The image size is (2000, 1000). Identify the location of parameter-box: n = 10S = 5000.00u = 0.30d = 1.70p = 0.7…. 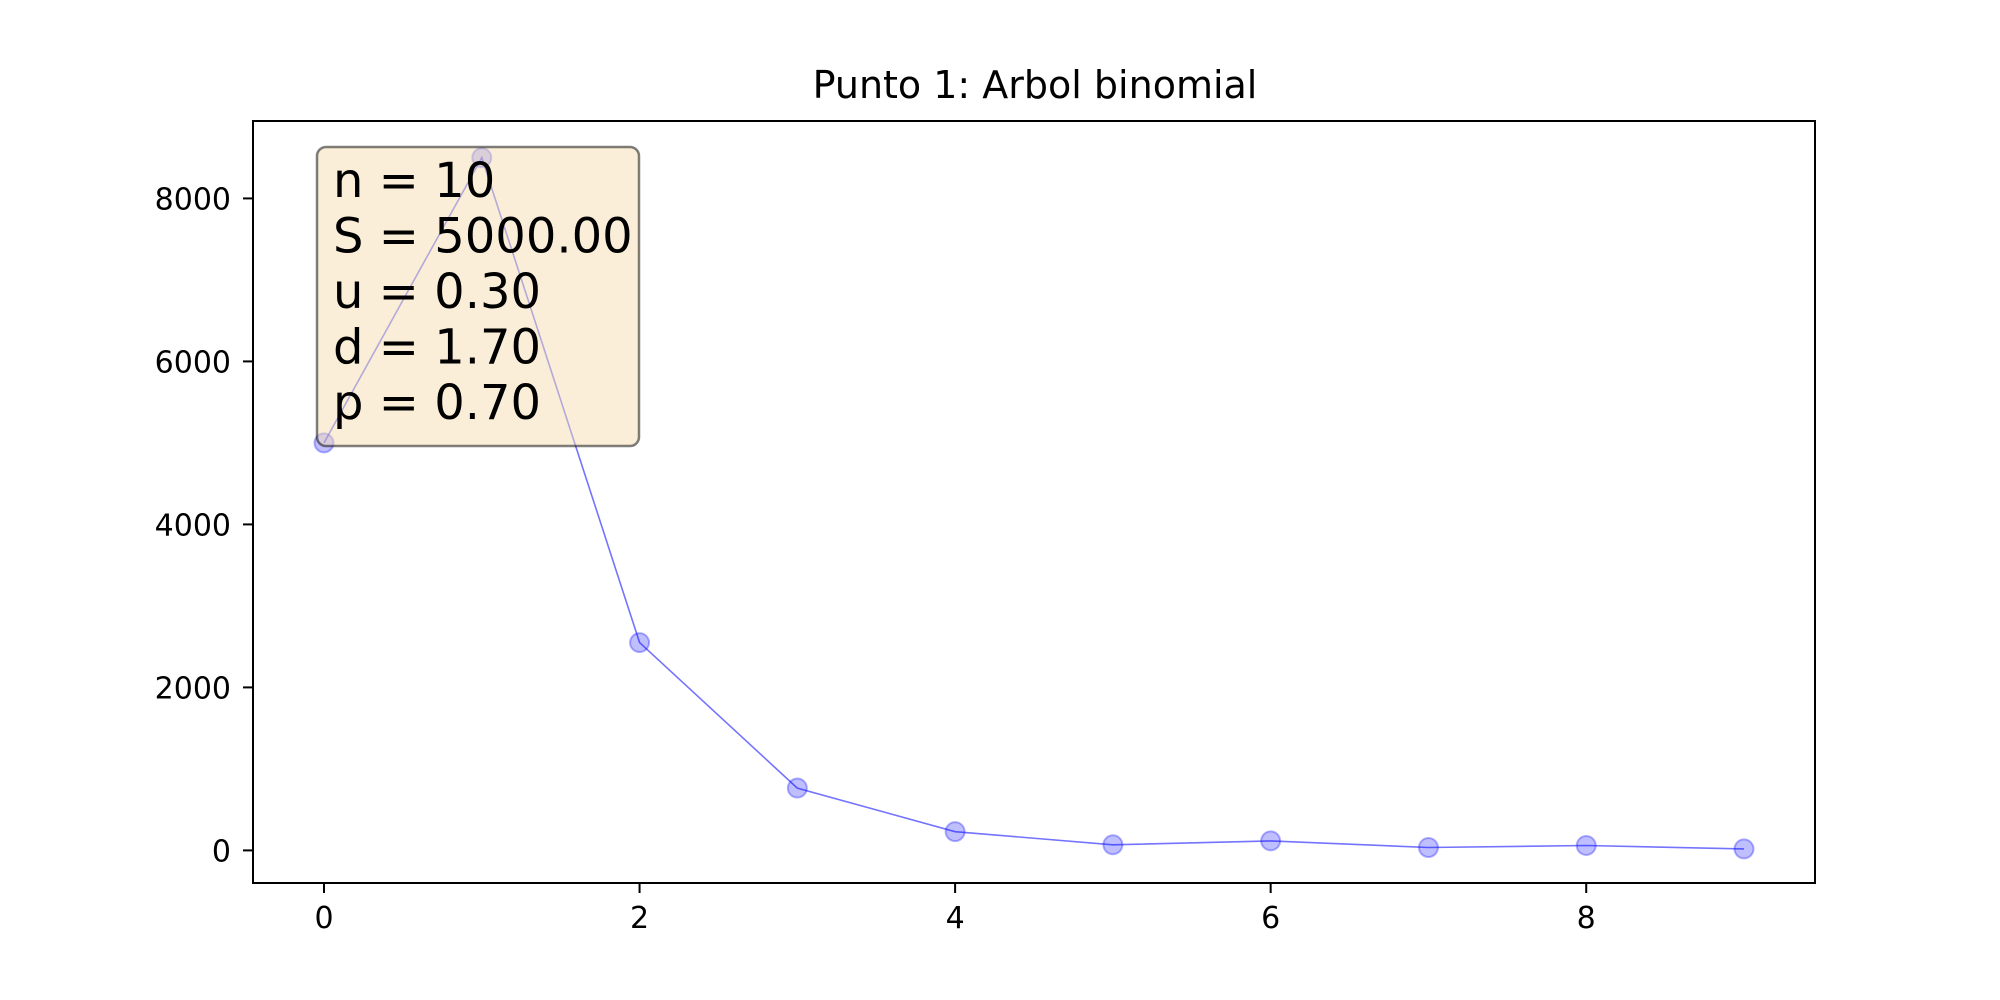
(478, 296).